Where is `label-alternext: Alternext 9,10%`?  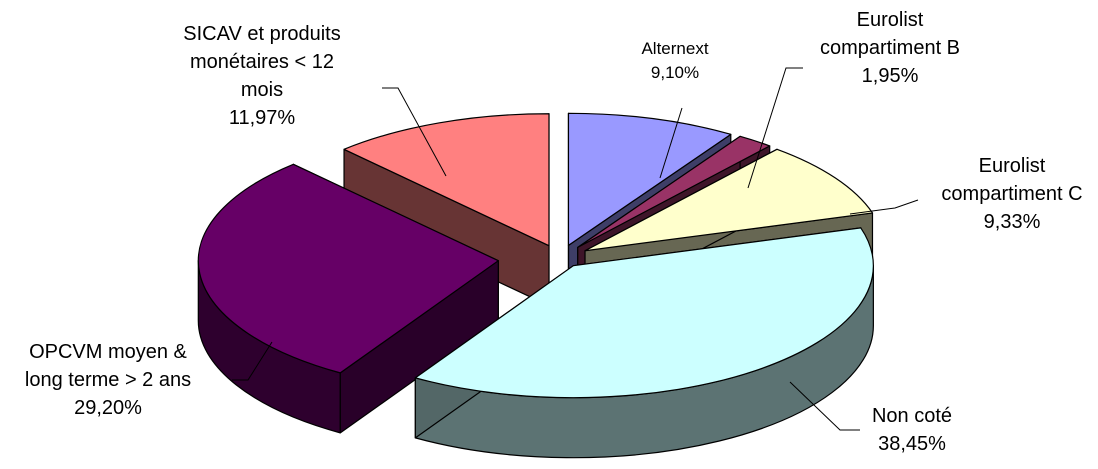 label-alternext: Alternext 9,10% is located at coordinates (674, 60).